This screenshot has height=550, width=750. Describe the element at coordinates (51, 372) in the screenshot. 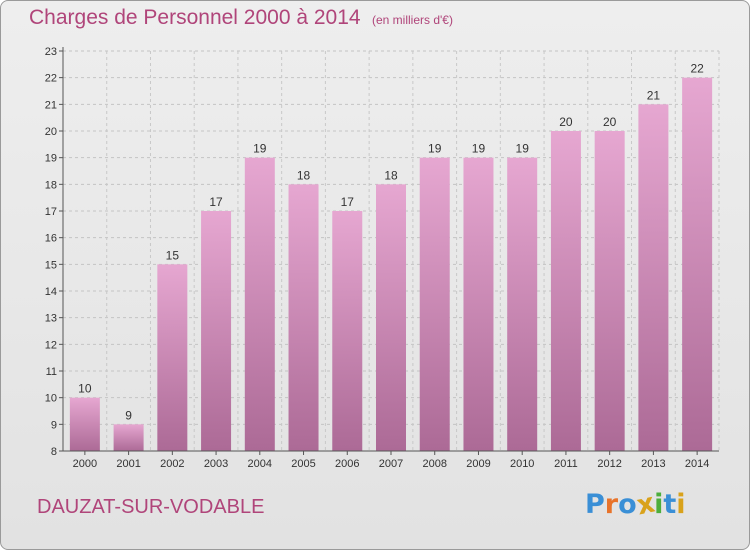

I see `y-tick-label: 11` at that location.